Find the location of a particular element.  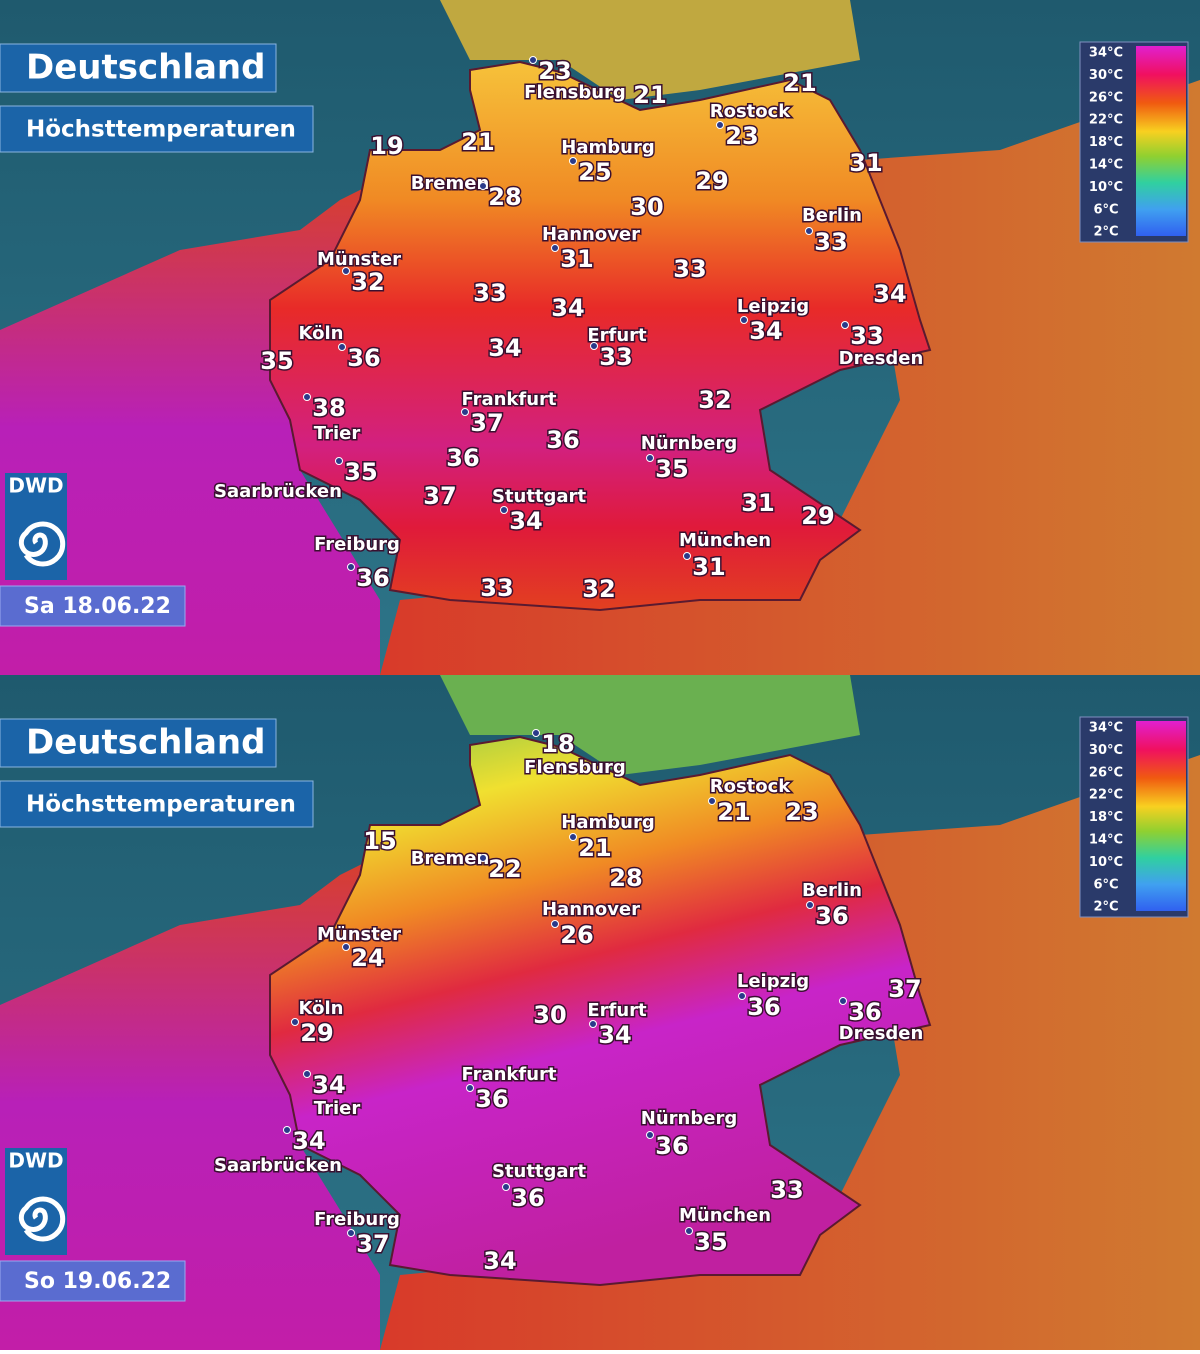

city-name: Trier is located at coordinates (337, 1108).